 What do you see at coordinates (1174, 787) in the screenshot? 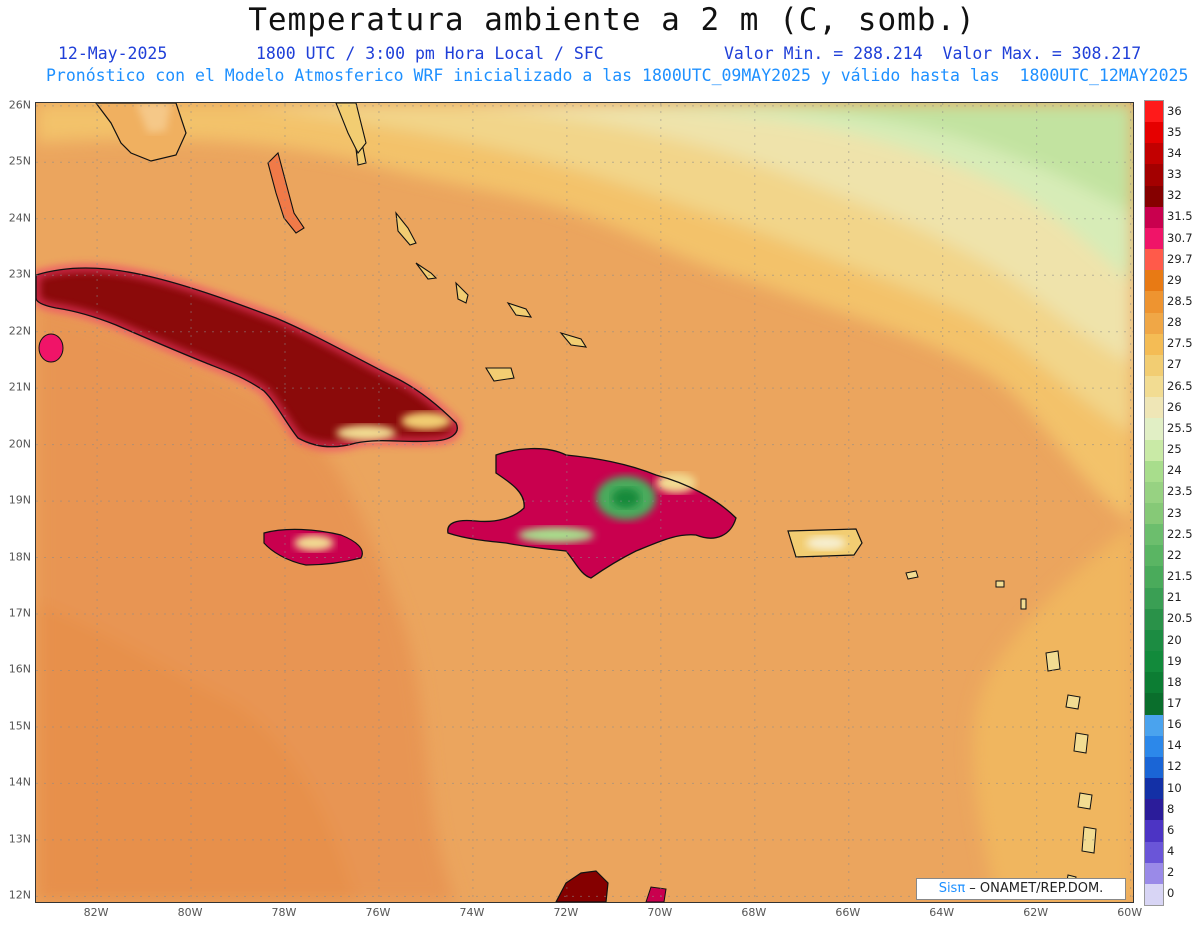
I see `colorbar-label: 10` at bounding box center [1174, 787].